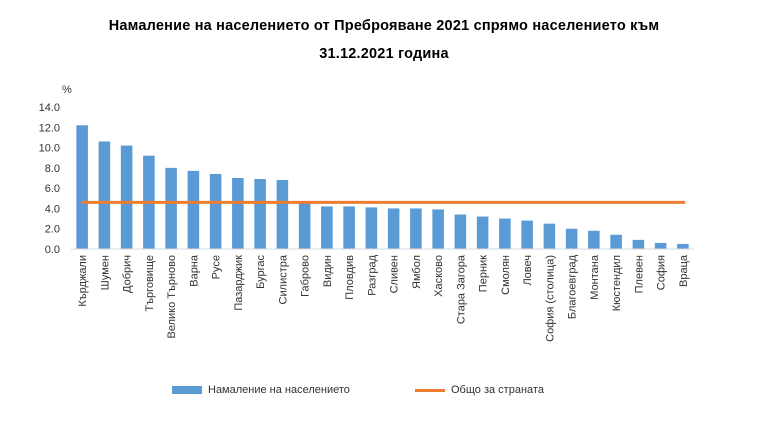  I want to click on y-tick-label: 8.0, so click(52, 169).